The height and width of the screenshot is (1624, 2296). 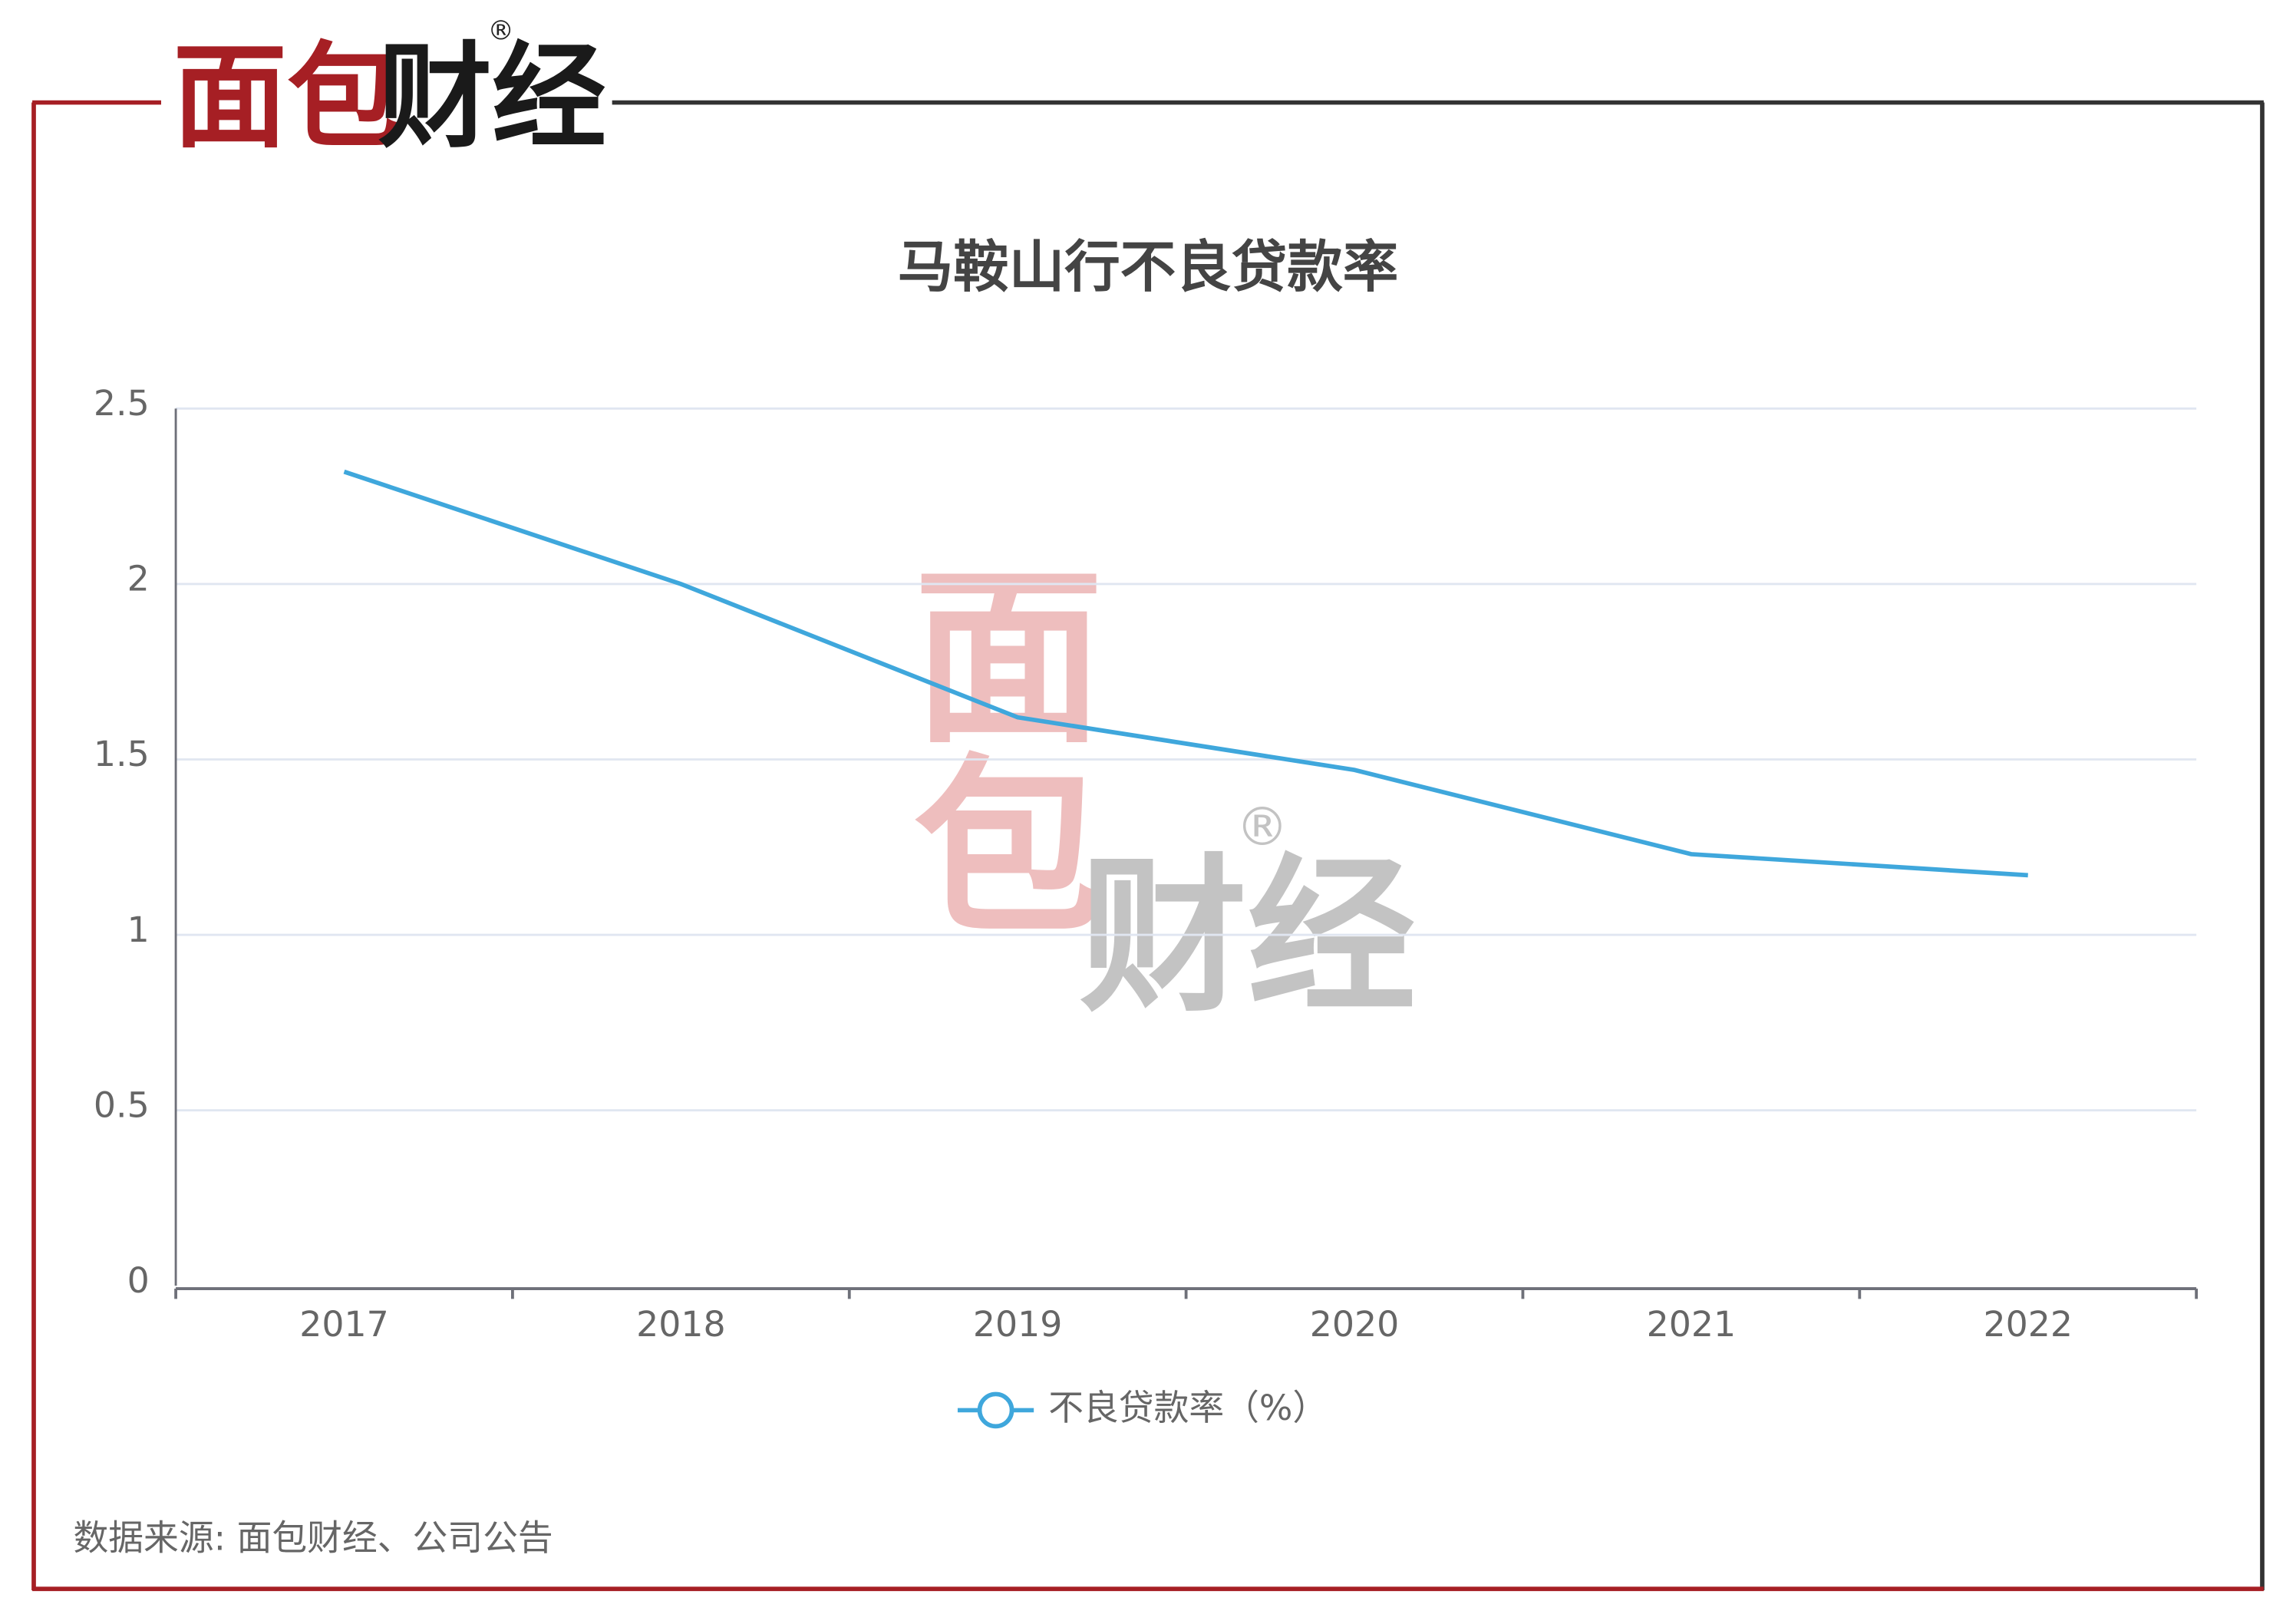 I want to click on logo-black: 财经, so click(x=492, y=97).